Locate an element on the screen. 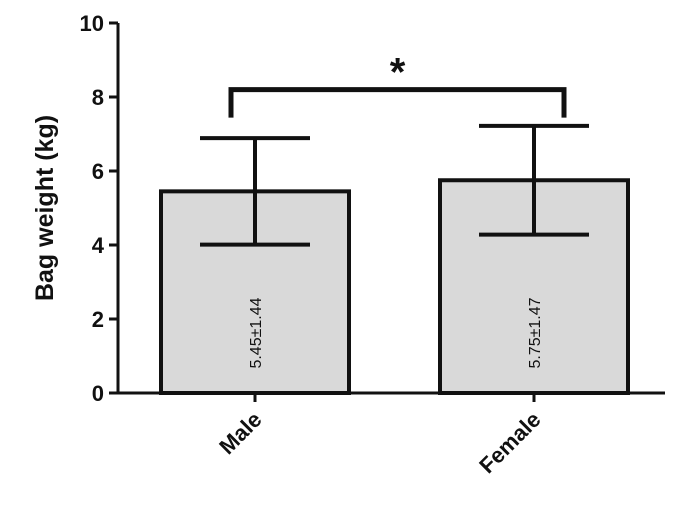  y-tick-label: 0 is located at coordinates (98, 393).